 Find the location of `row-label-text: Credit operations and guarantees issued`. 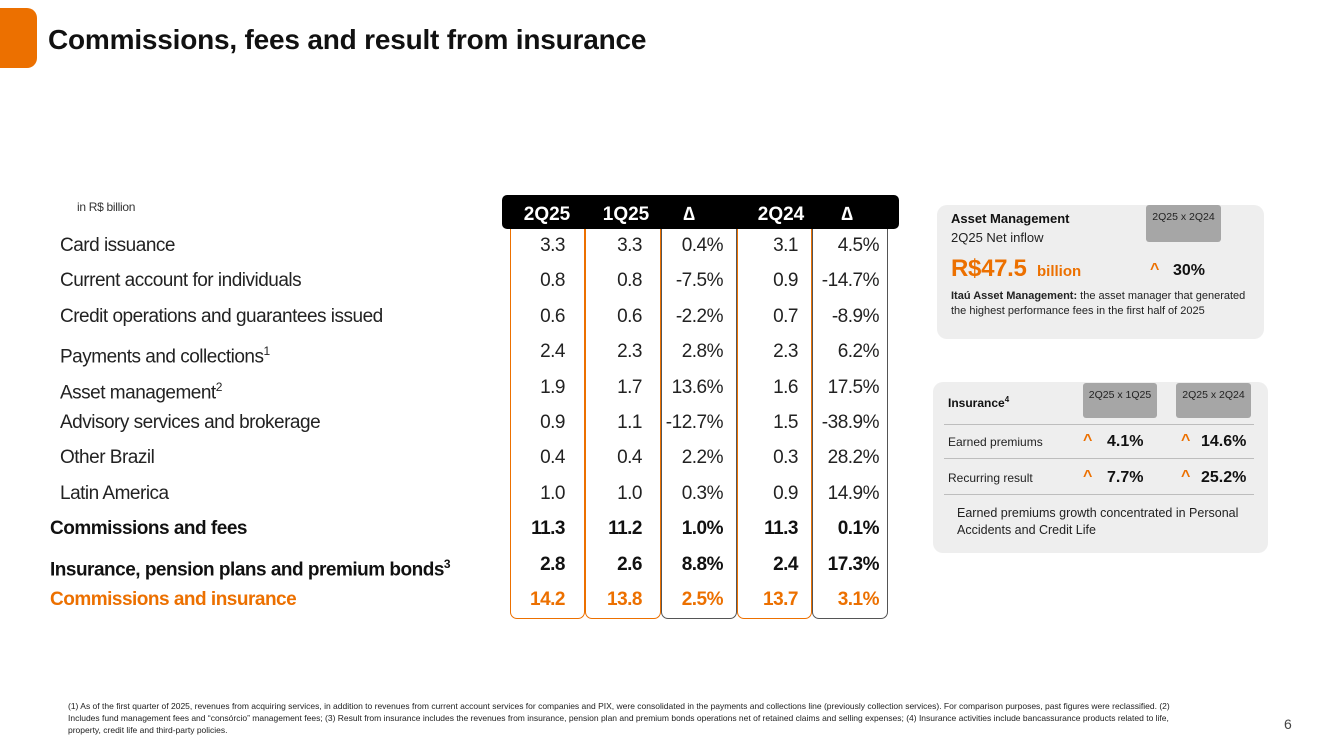

row-label-text: Credit operations and guarantees issued is located at coordinates (221, 316).